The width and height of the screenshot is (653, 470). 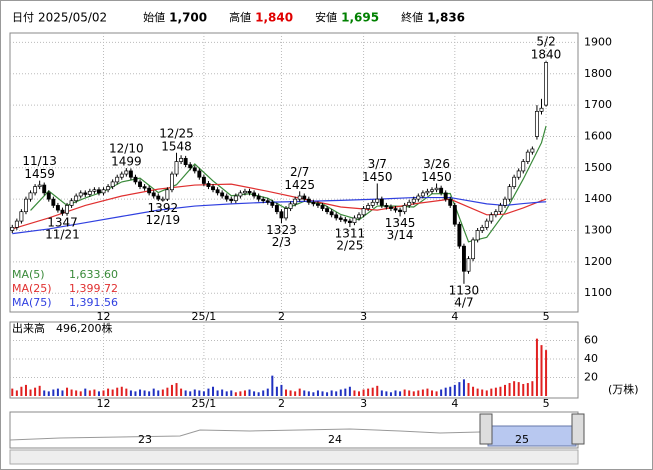 I want to click on x-tick-label: 4, so click(x=454, y=316).